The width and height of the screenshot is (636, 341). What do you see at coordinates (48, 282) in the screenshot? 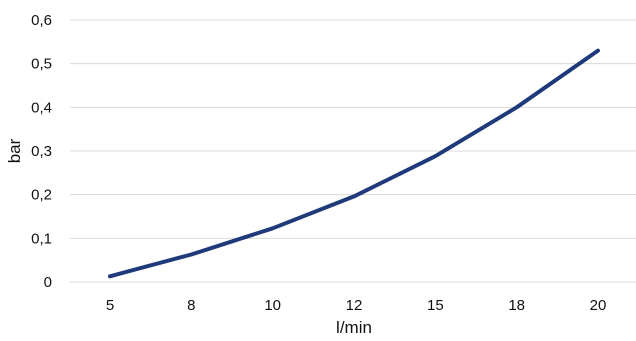
I see `y-tick-label: 0` at bounding box center [48, 282].